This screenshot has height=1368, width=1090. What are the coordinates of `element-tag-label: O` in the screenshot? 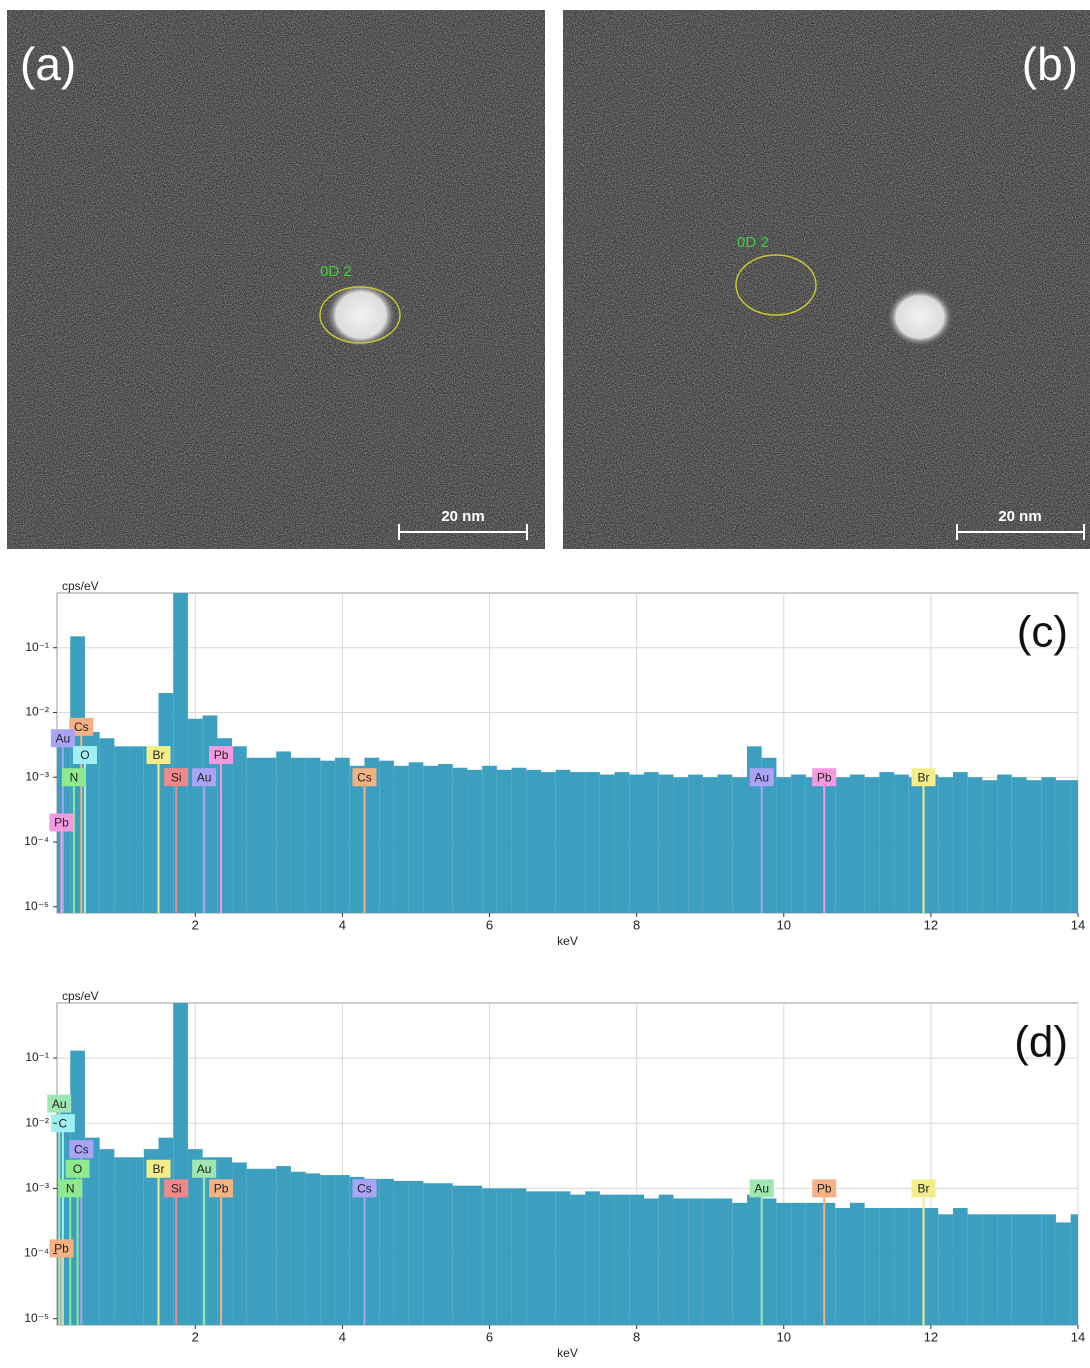 It's located at (77, 1169).